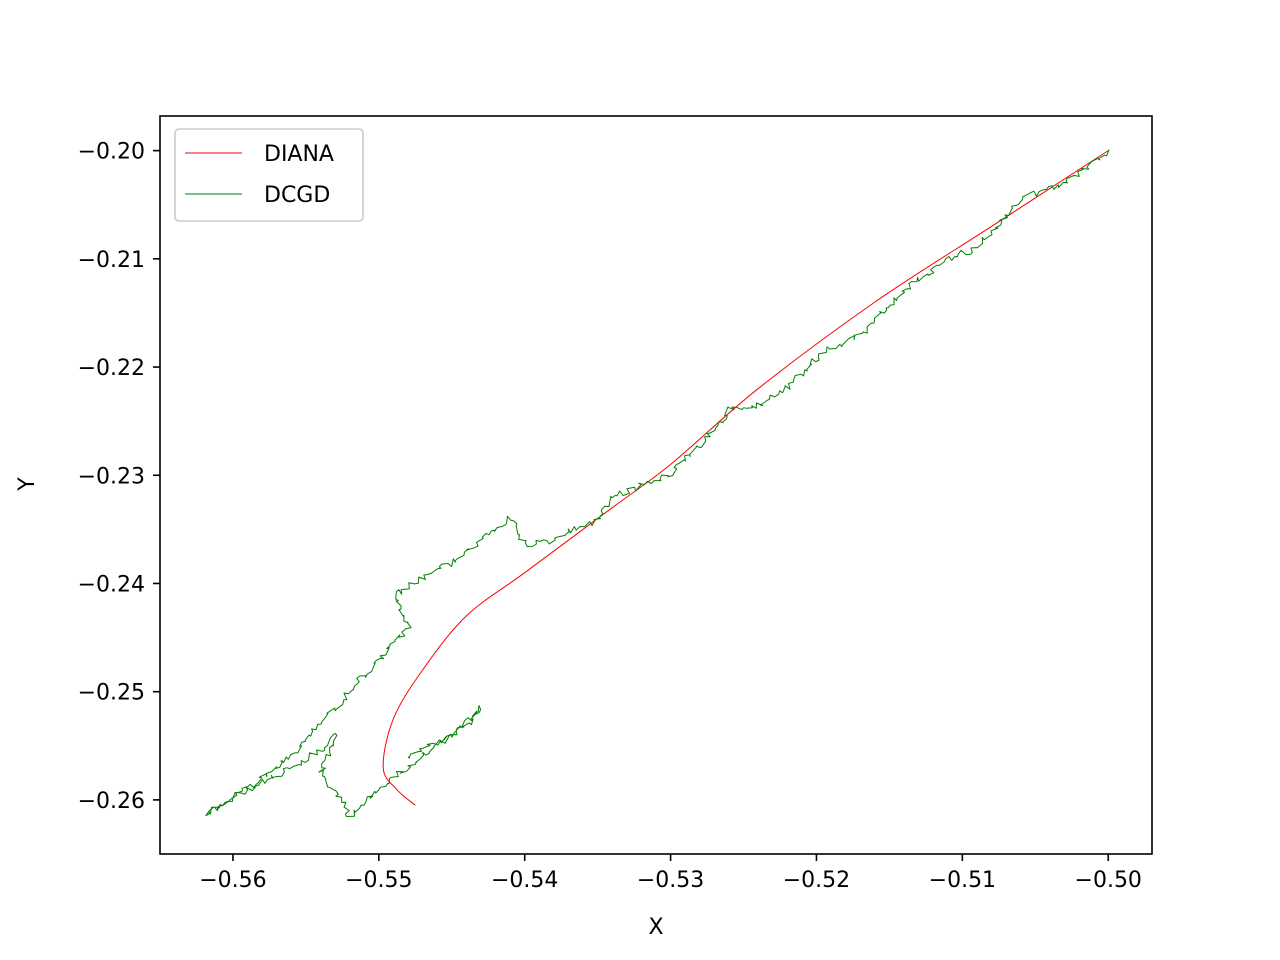  I want to click on y-axis: −0.20 −0.21 −0.22 −0.23 −0.24 −0.25 −0.26, so click(119, 477).